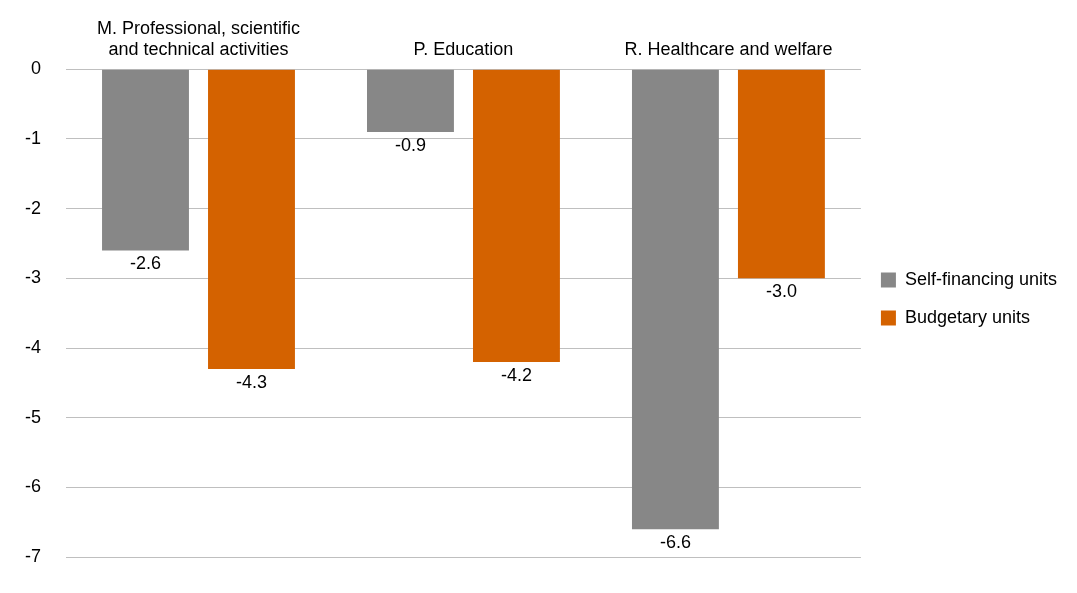  What do you see at coordinates (32, 277) in the screenshot?
I see `y-tick-label: -3` at bounding box center [32, 277].